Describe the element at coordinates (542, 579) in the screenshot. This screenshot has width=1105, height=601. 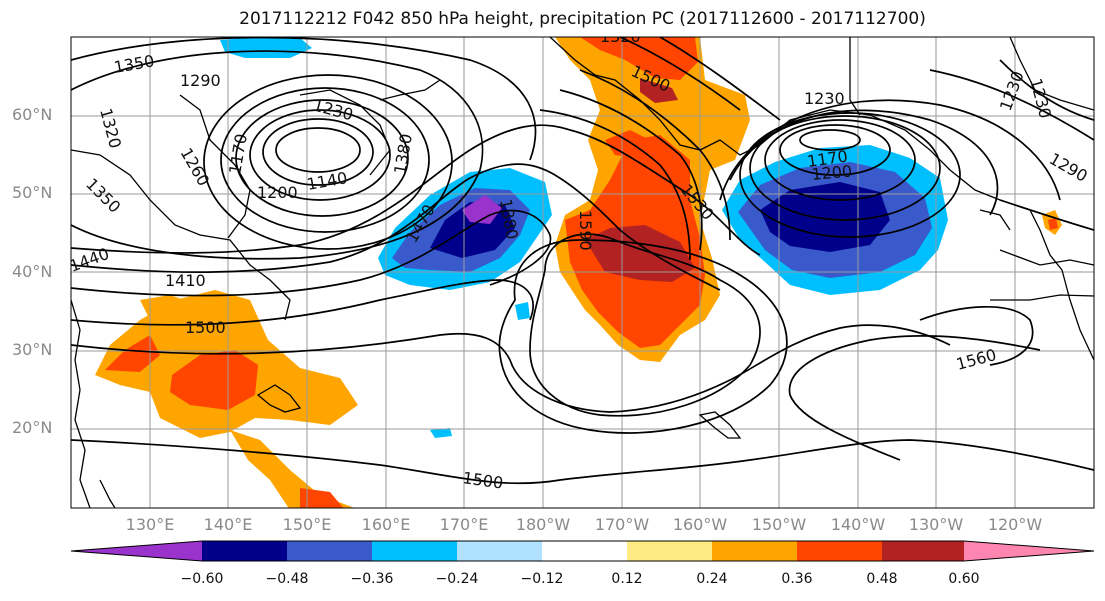
I see `colorbar-tick-label: −0.12` at that location.